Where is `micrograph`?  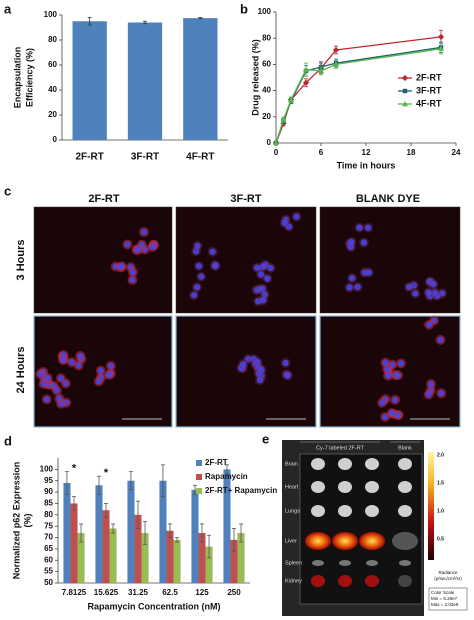
micrograph is located at coordinates (246, 371).